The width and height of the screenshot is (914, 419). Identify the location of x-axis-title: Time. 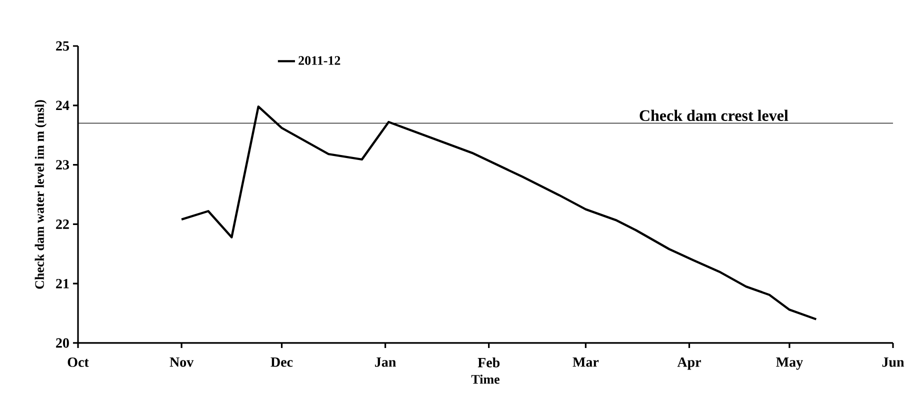
(485, 379).